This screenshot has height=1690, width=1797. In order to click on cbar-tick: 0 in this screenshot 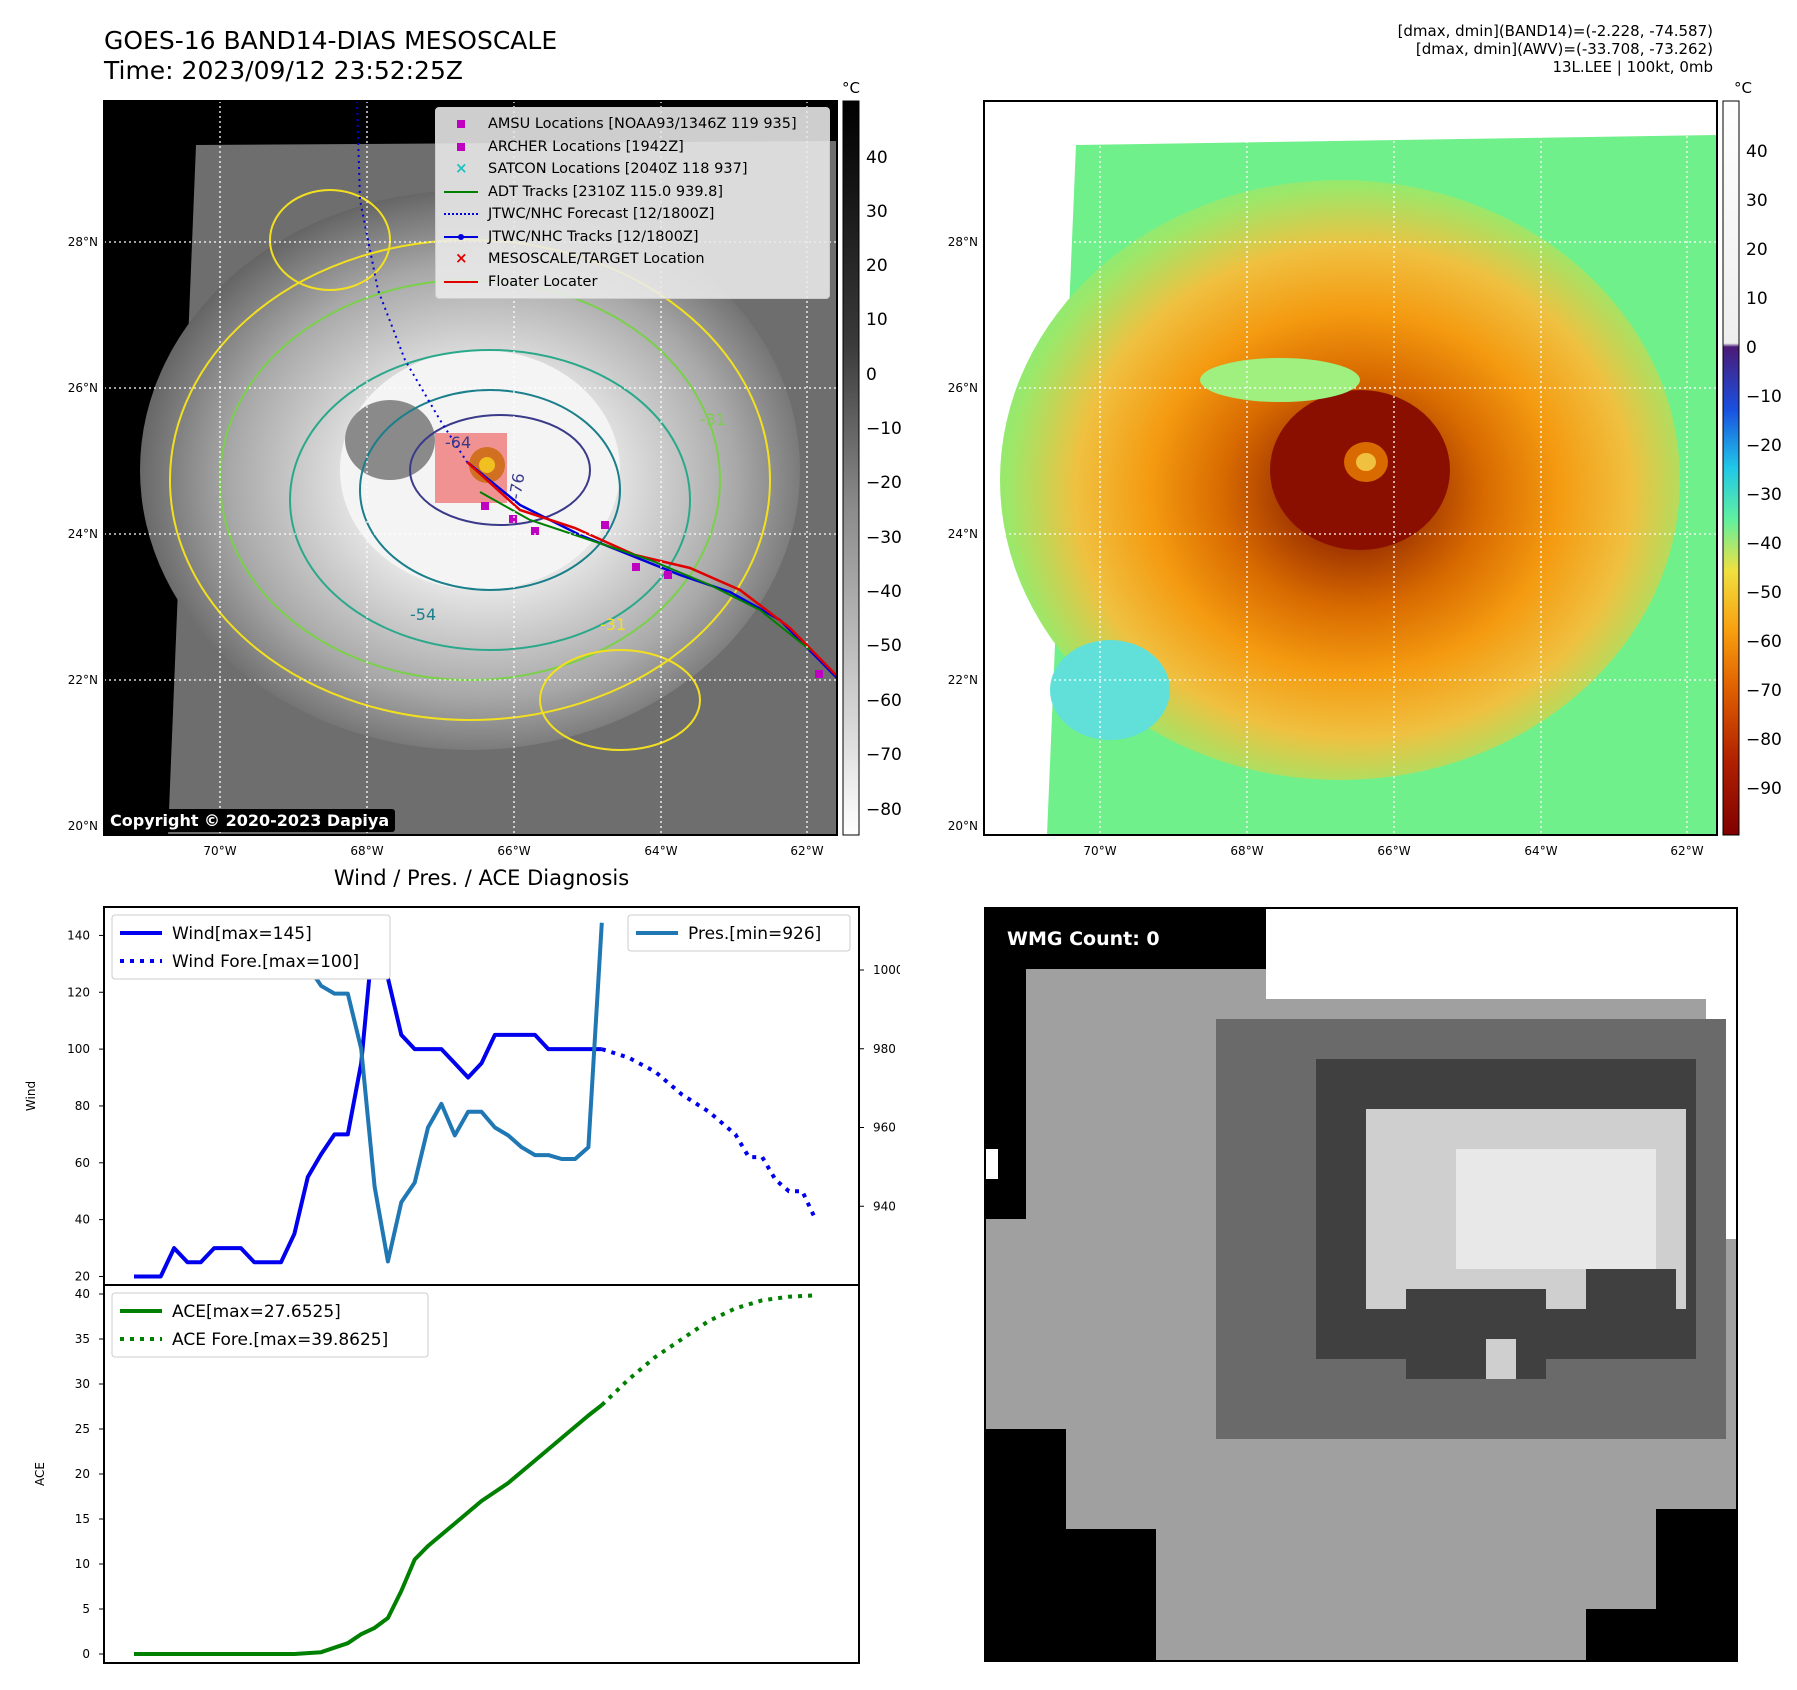, I will do `click(871, 375)`.